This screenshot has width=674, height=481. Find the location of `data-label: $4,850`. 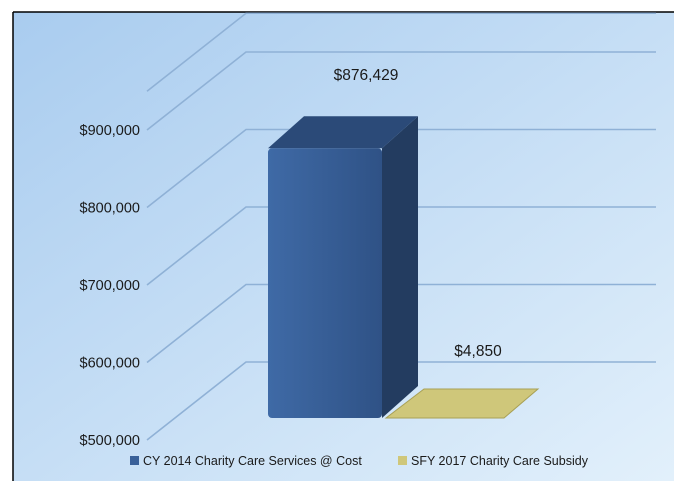

data-label: $4,850 is located at coordinates (478, 351).